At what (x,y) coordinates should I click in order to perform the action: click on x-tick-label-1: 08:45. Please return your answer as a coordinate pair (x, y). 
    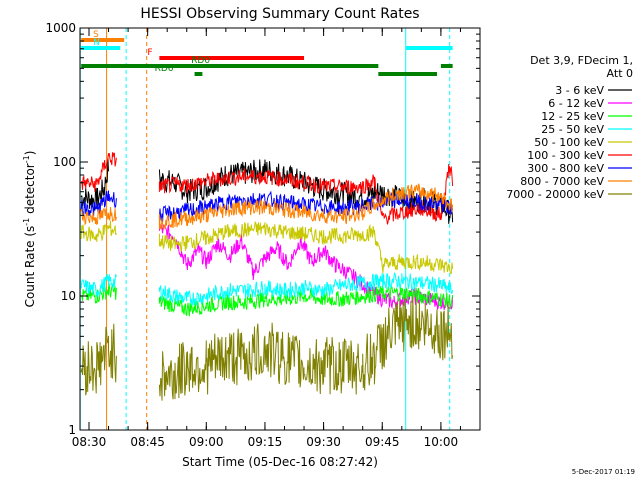
    Looking at the image, I should click on (147, 442).